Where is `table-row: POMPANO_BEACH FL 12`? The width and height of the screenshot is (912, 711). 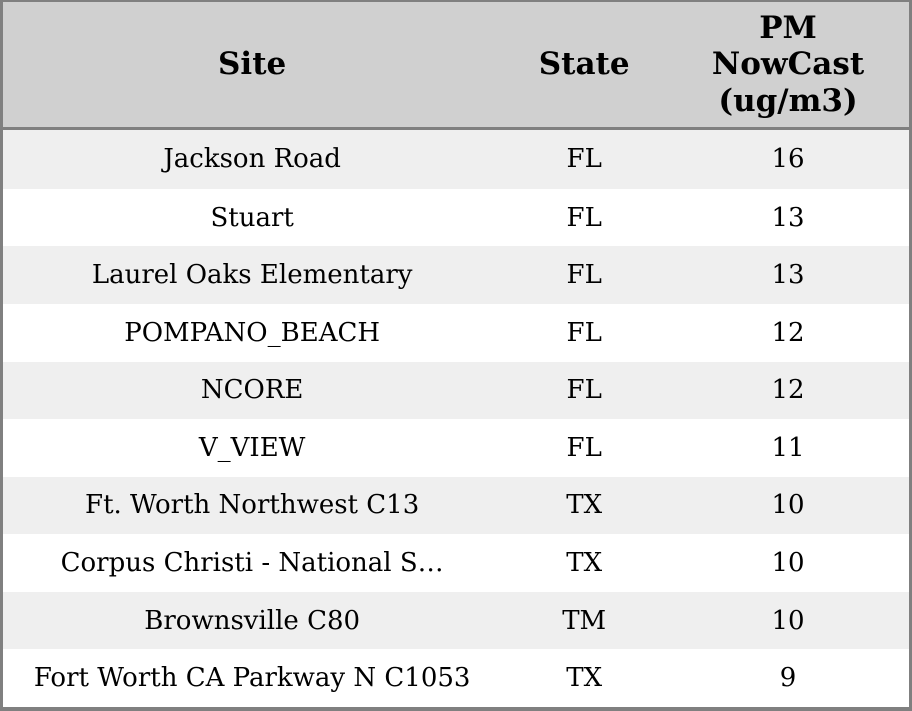
table-row: POMPANO_BEACH FL 12 is located at coordinates (456, 333).